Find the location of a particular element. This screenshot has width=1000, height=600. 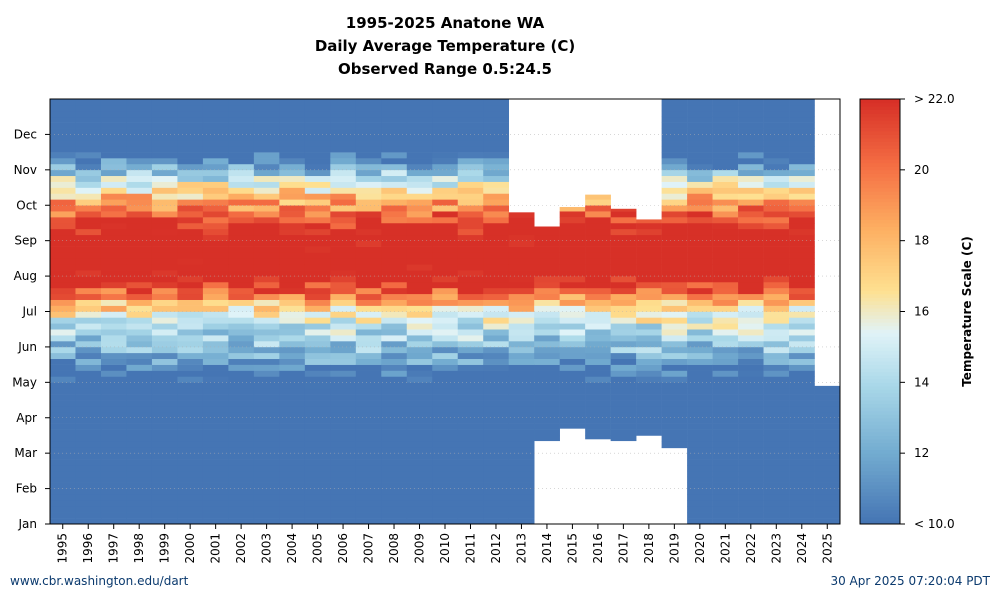

y-tick-label-feb: Feb is located at coordinates (26, 489).